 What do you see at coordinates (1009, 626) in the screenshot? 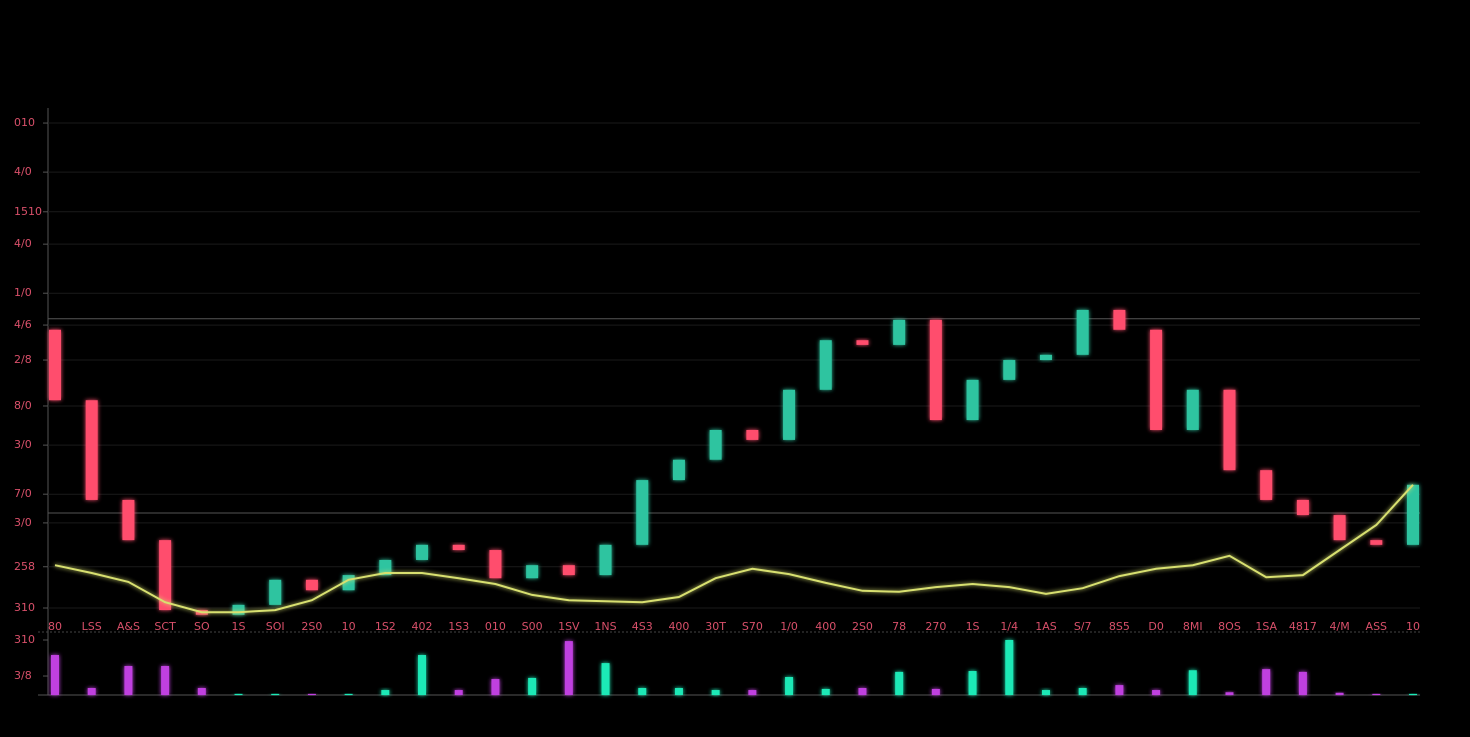
I see `x-tick-label: 1/4` at bounding box center [1009, 626].